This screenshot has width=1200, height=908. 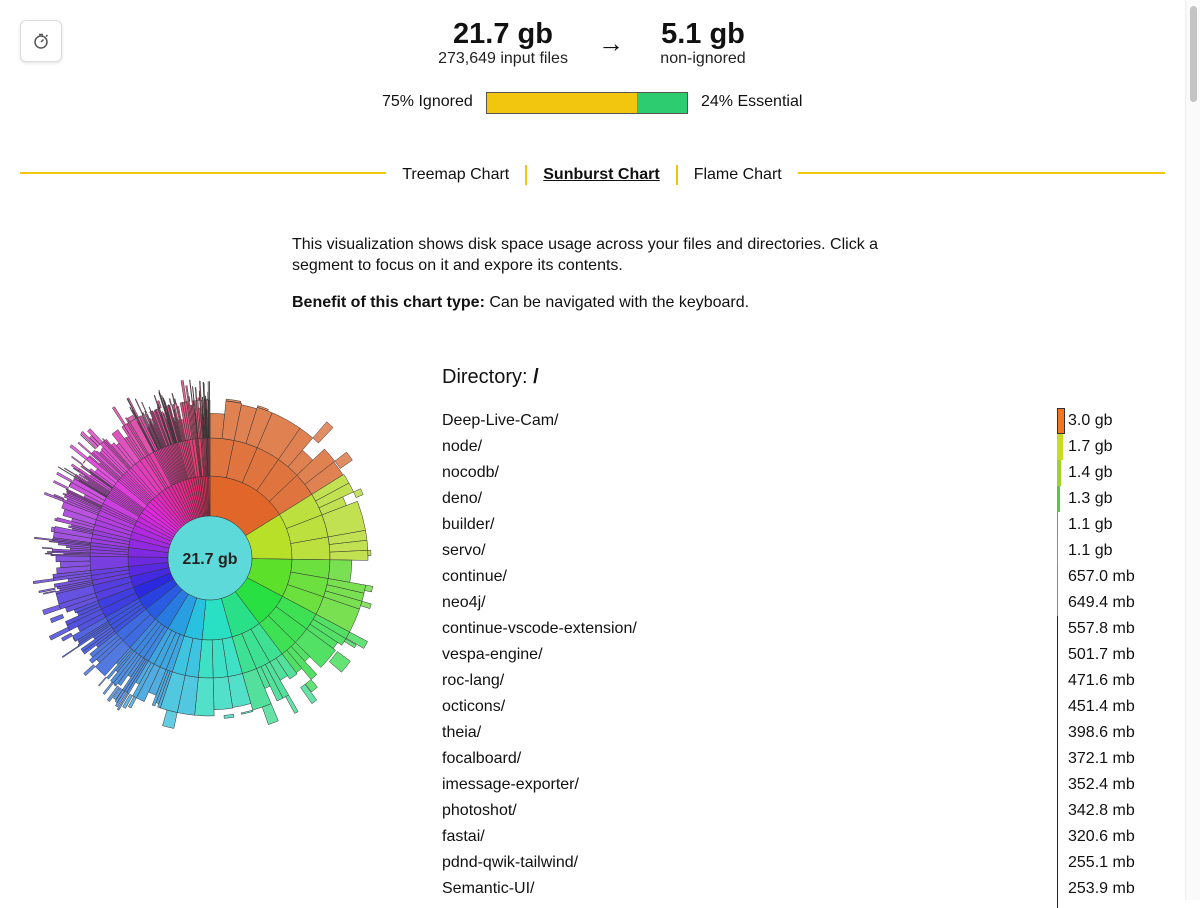 I want to click on directory-row: photoshot/342.8 mb, so click(x=802, y=811).